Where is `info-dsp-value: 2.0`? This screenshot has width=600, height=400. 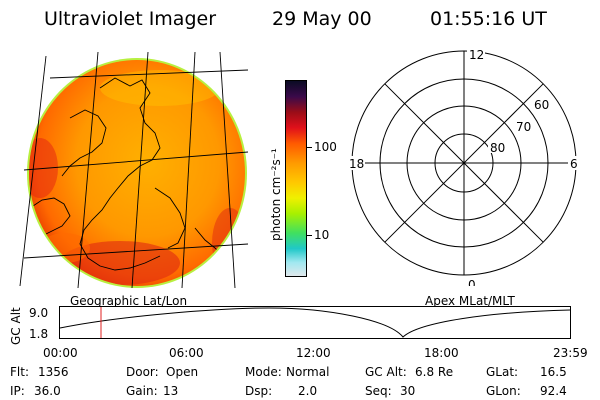
info-dsp-value: 2.0 is located at coordinates (308, 391).